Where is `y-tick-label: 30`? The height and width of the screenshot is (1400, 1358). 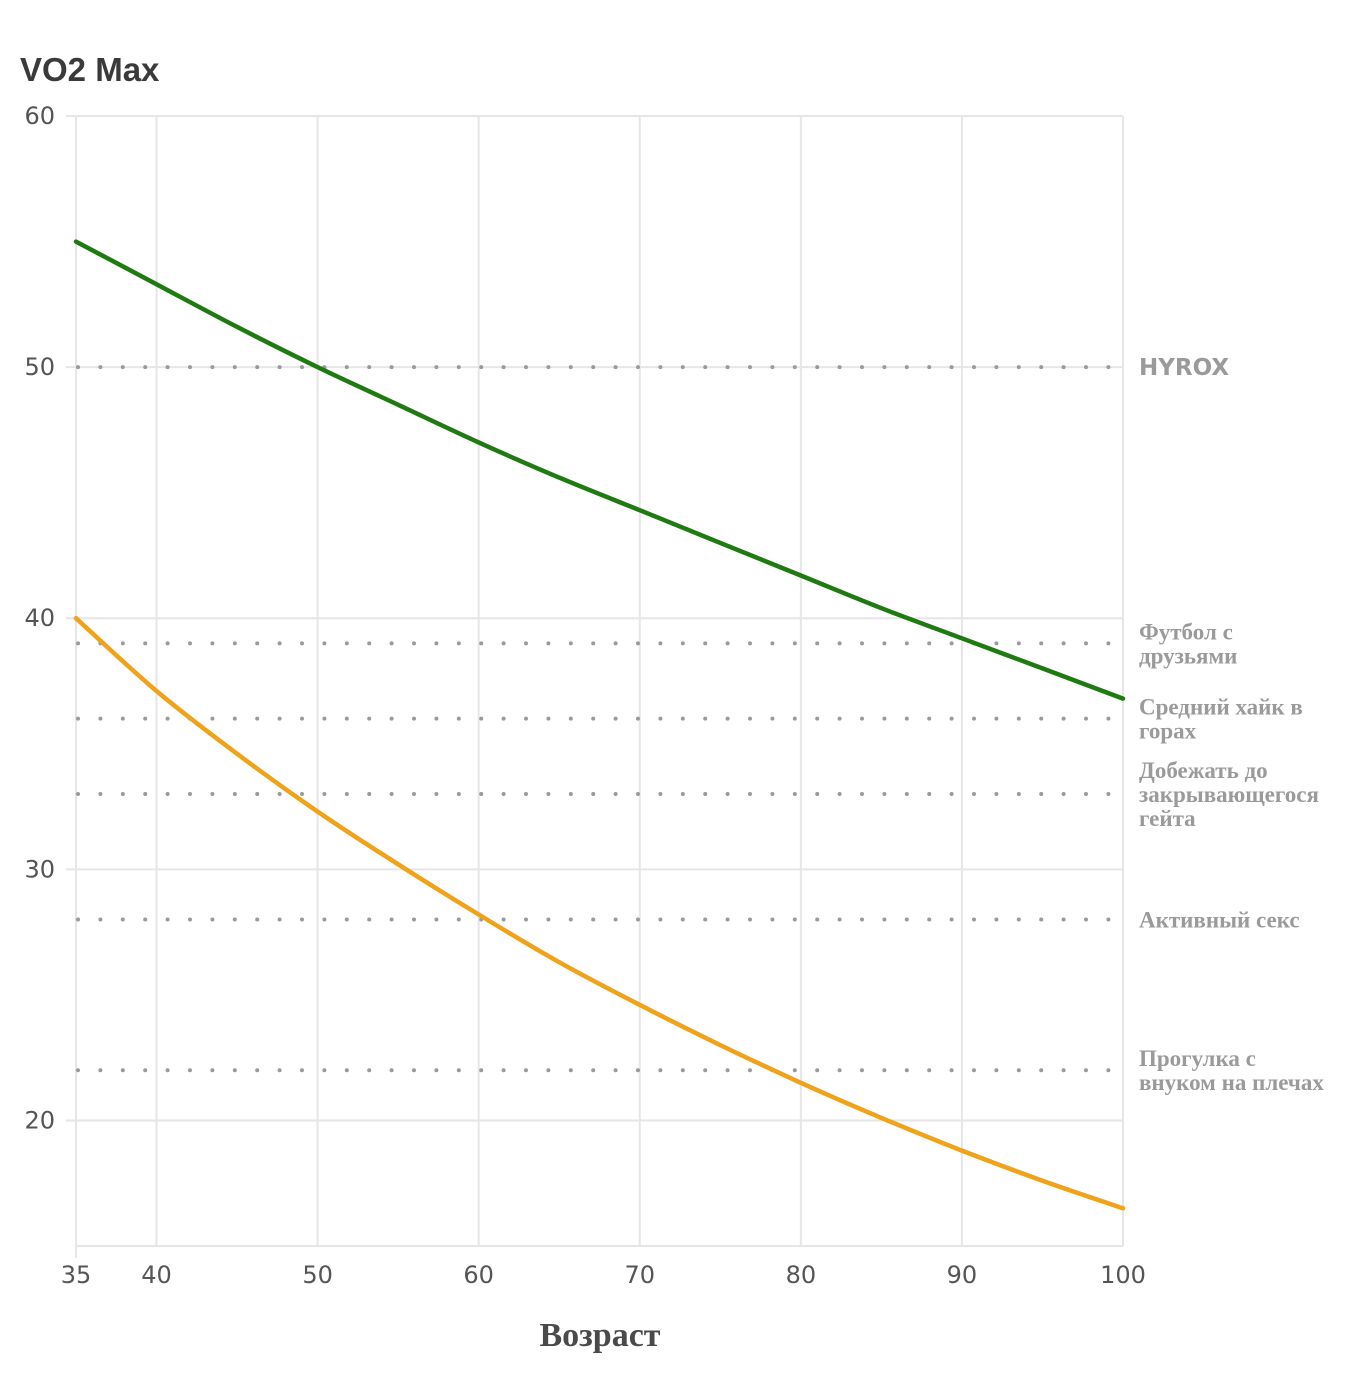 y-tick-label: 30 is located at coordinates (39, 869).